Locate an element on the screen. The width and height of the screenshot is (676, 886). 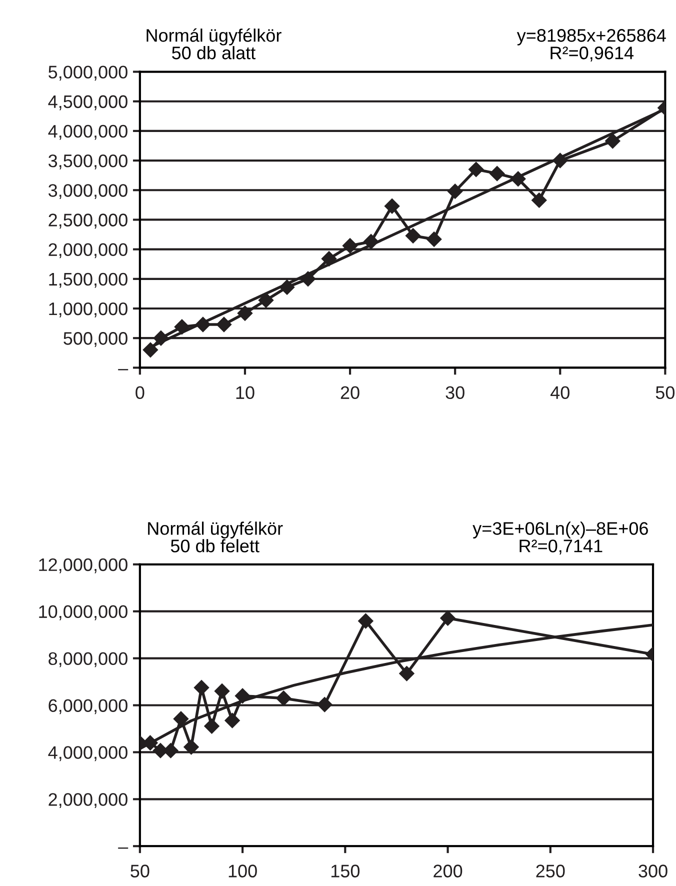
x-tick-label: 250 is located at coordinates (550, 871).